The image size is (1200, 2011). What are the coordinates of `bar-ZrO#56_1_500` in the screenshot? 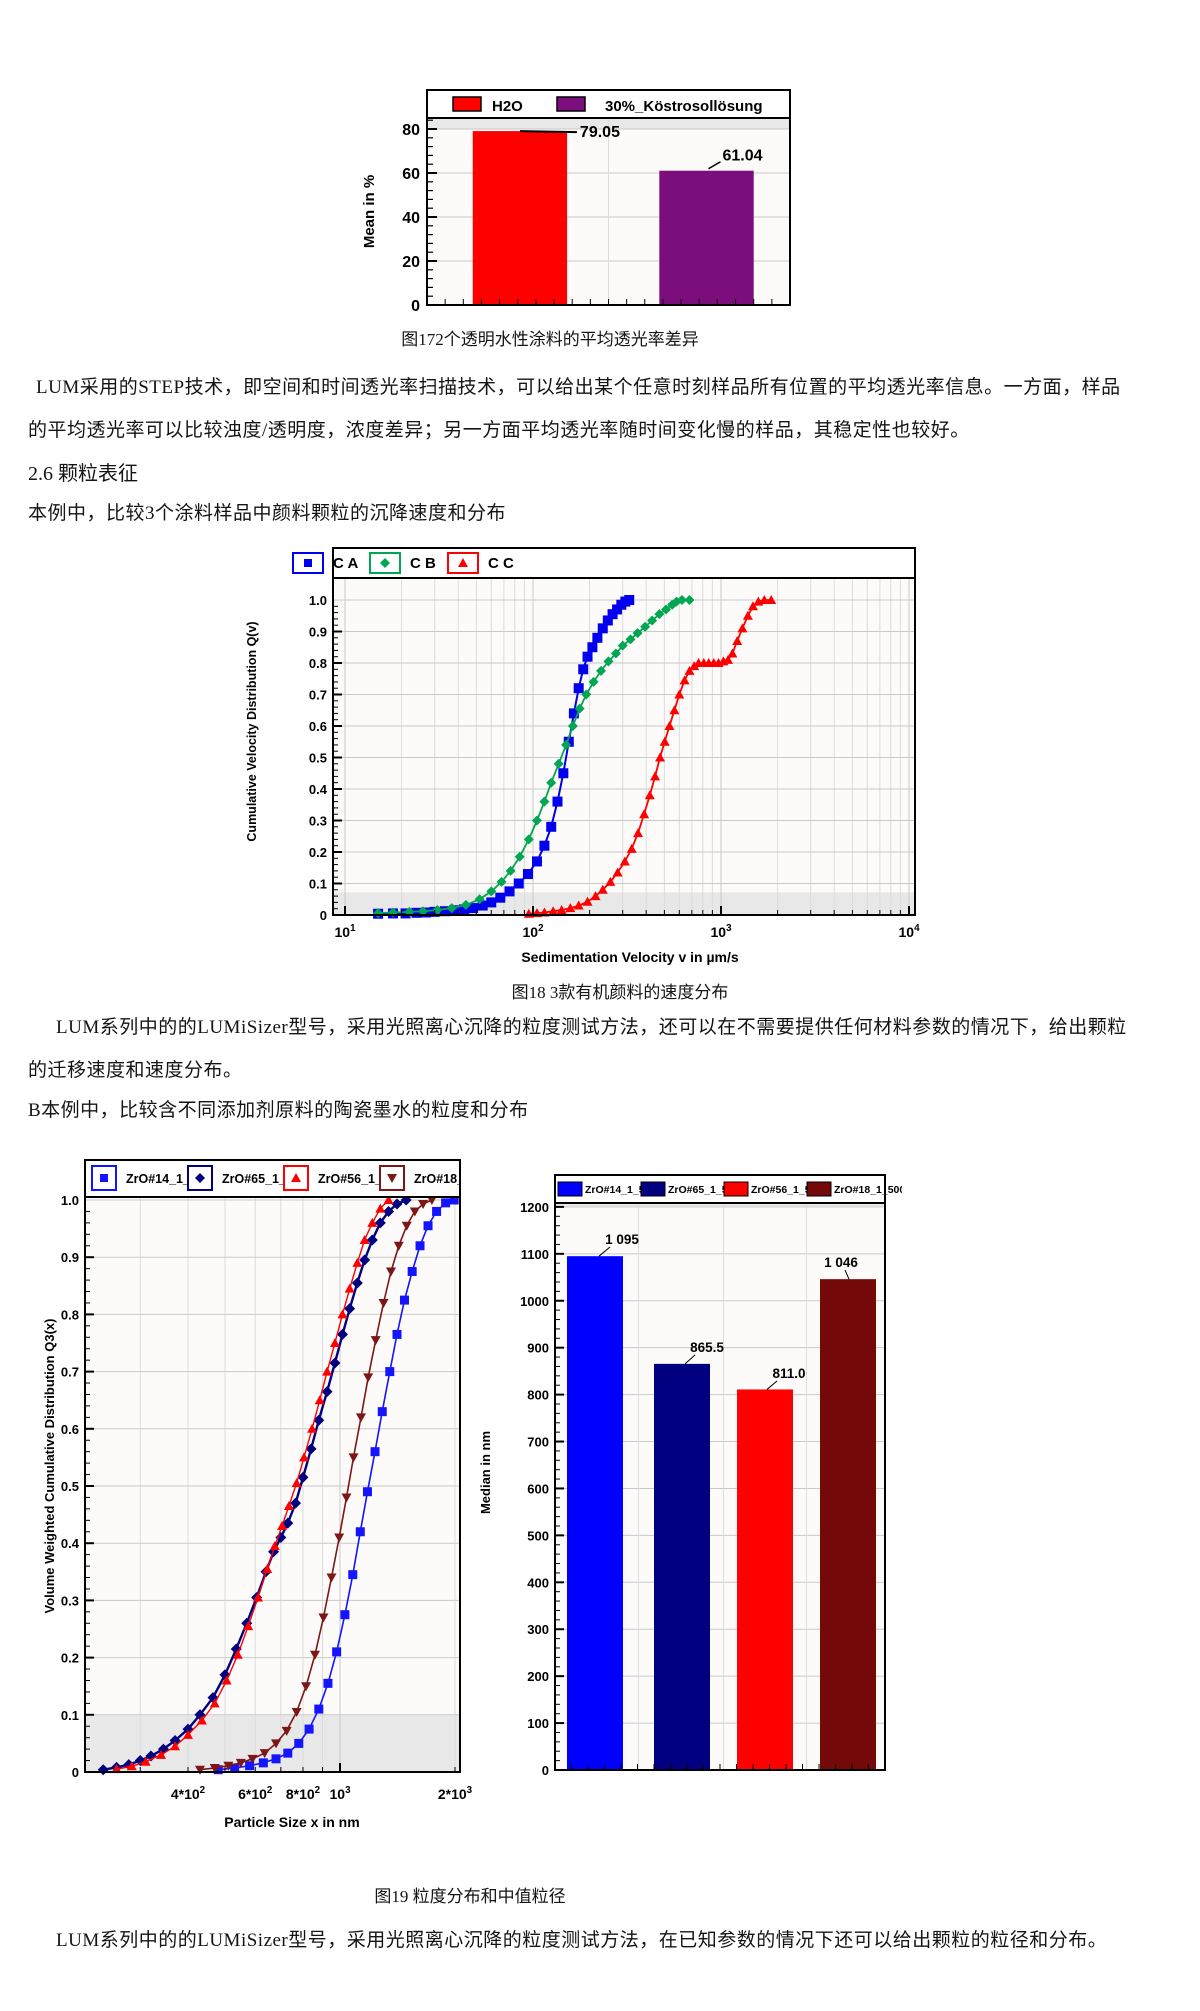 It's located at (765, 1579).